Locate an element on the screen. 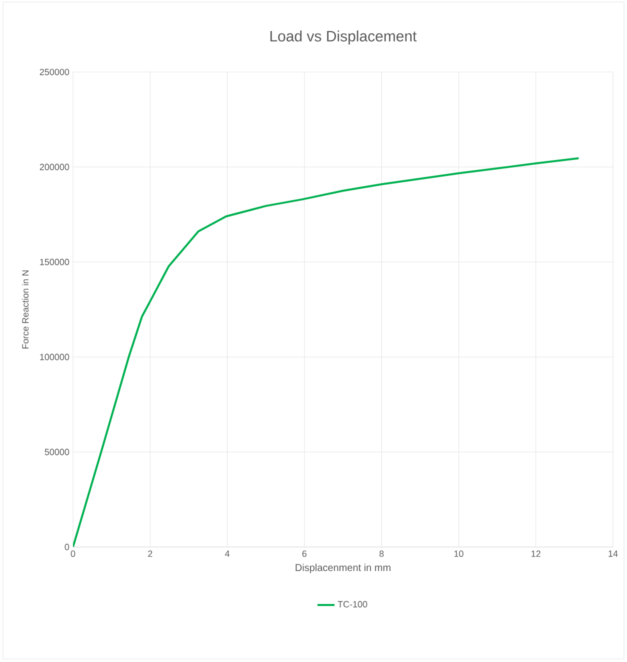  y-tick-label: 250000 is located at coordinates (55, 72).